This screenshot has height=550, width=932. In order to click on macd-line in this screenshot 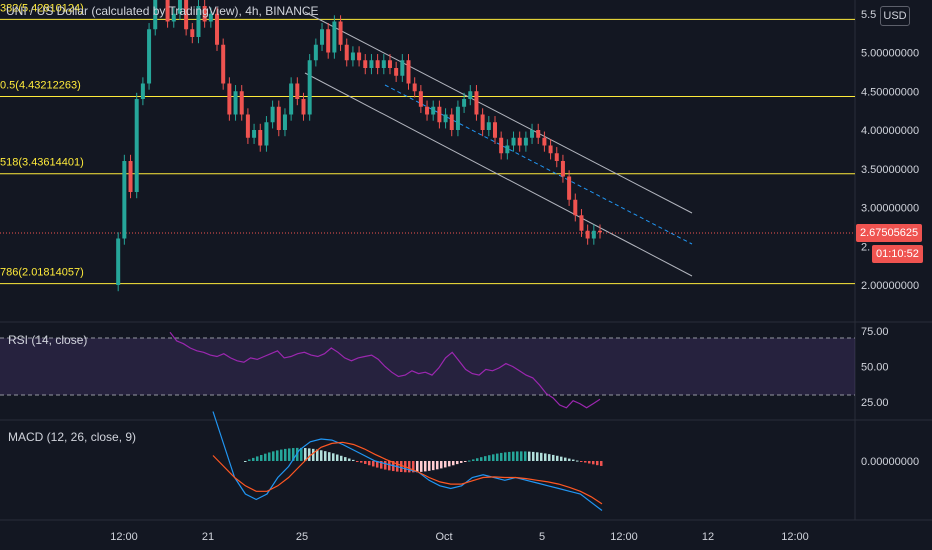, I will do `click(407, 461)`.